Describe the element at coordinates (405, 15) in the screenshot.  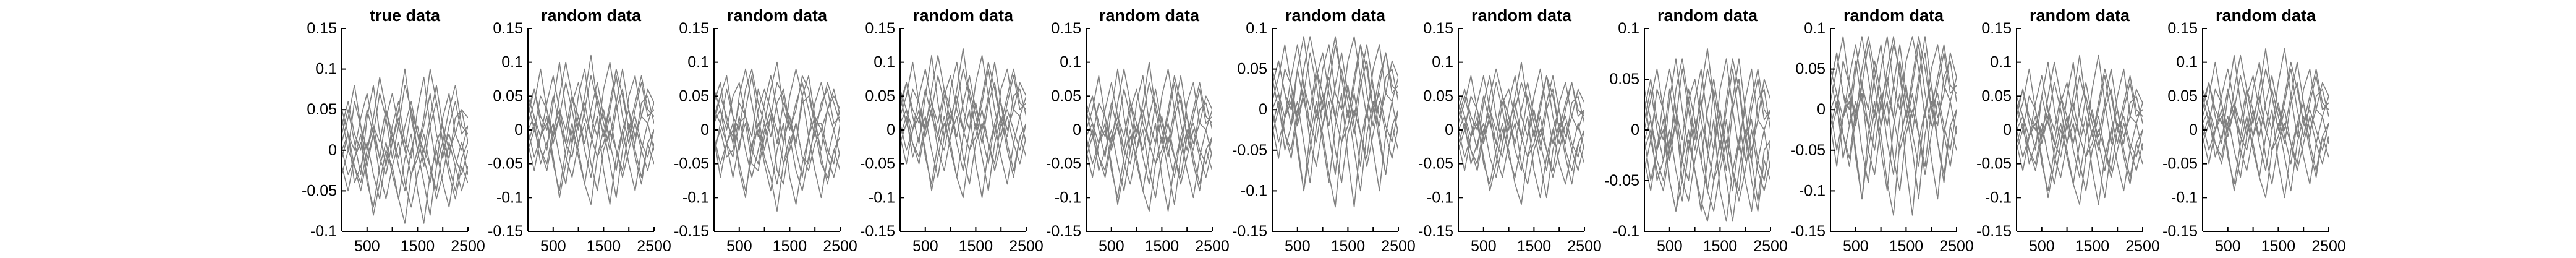
I see `chart-title: true data` at that location.